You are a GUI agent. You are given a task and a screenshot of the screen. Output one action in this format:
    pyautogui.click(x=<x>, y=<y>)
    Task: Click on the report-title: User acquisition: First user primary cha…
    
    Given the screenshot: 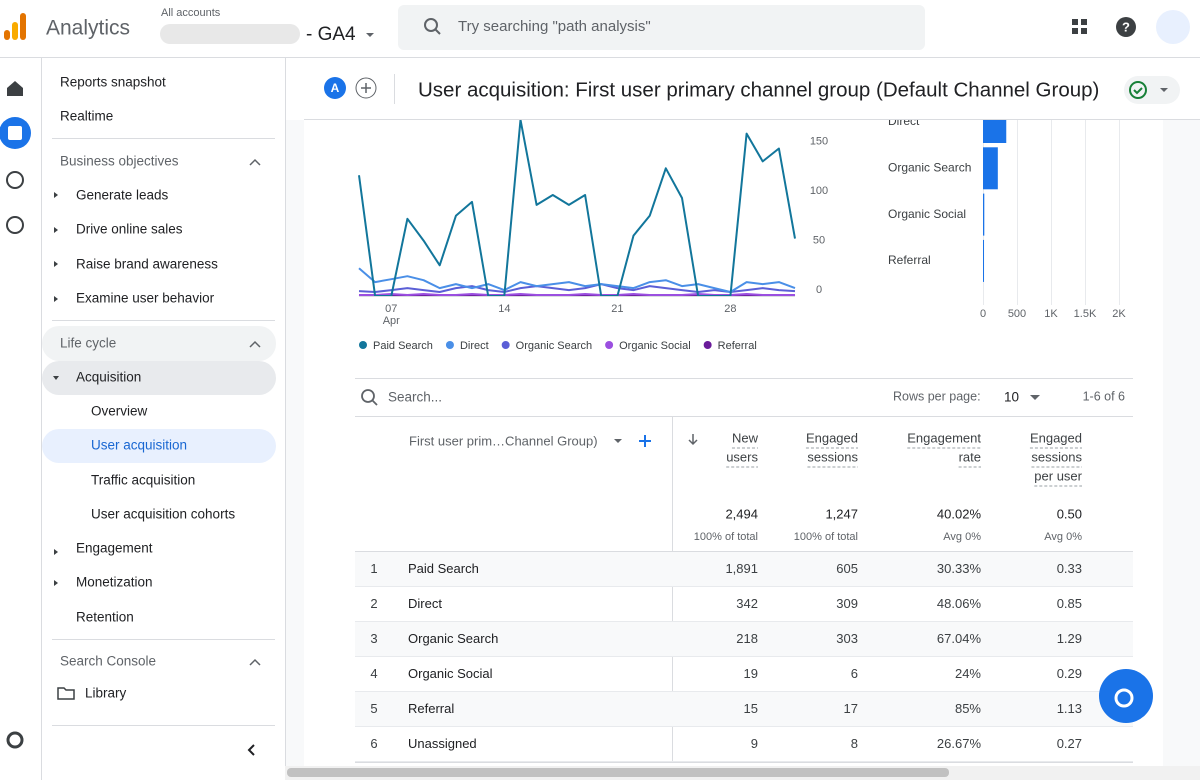 What is the action you would take?
    pyautogui.click(x=758, y=89)
    